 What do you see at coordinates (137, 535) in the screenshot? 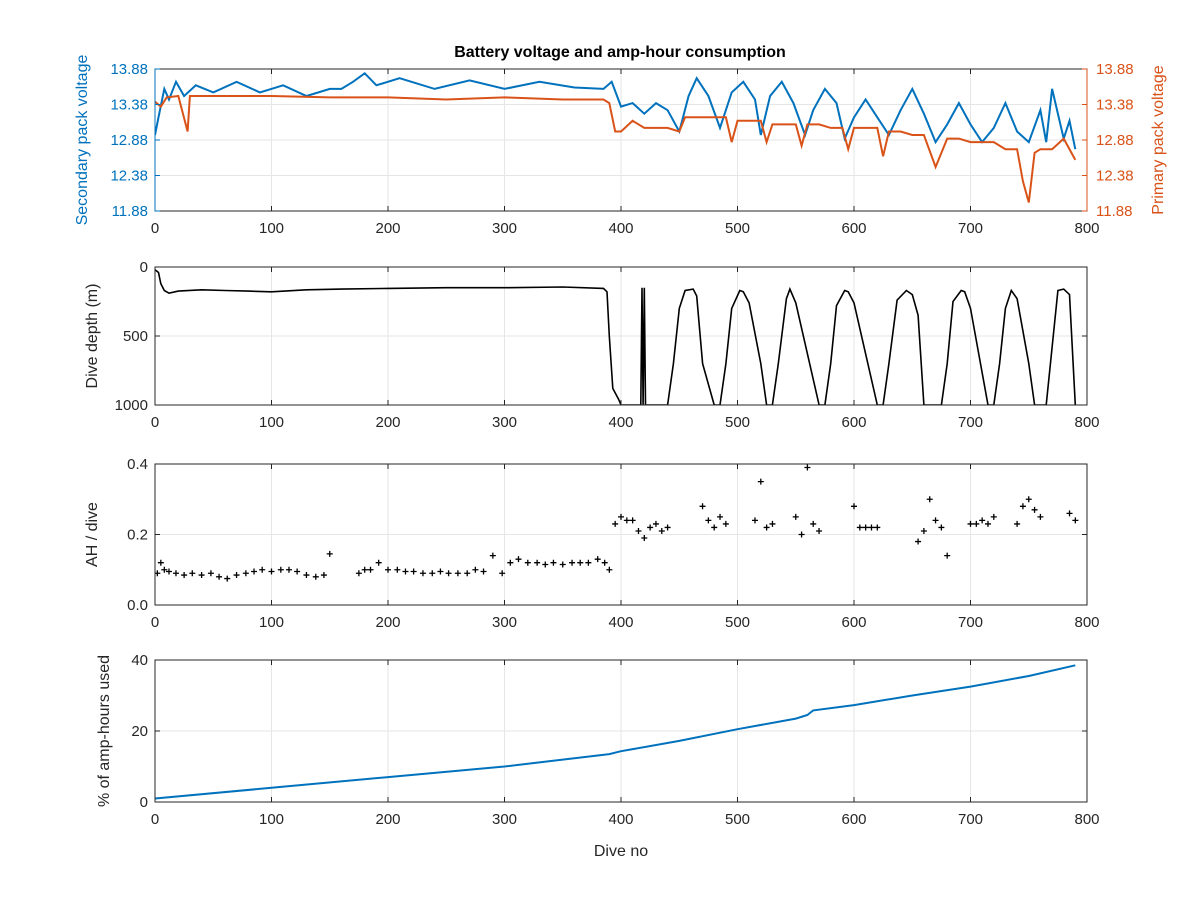
I see `y-tick-label: 0.2` at bounding box center [137, 535].